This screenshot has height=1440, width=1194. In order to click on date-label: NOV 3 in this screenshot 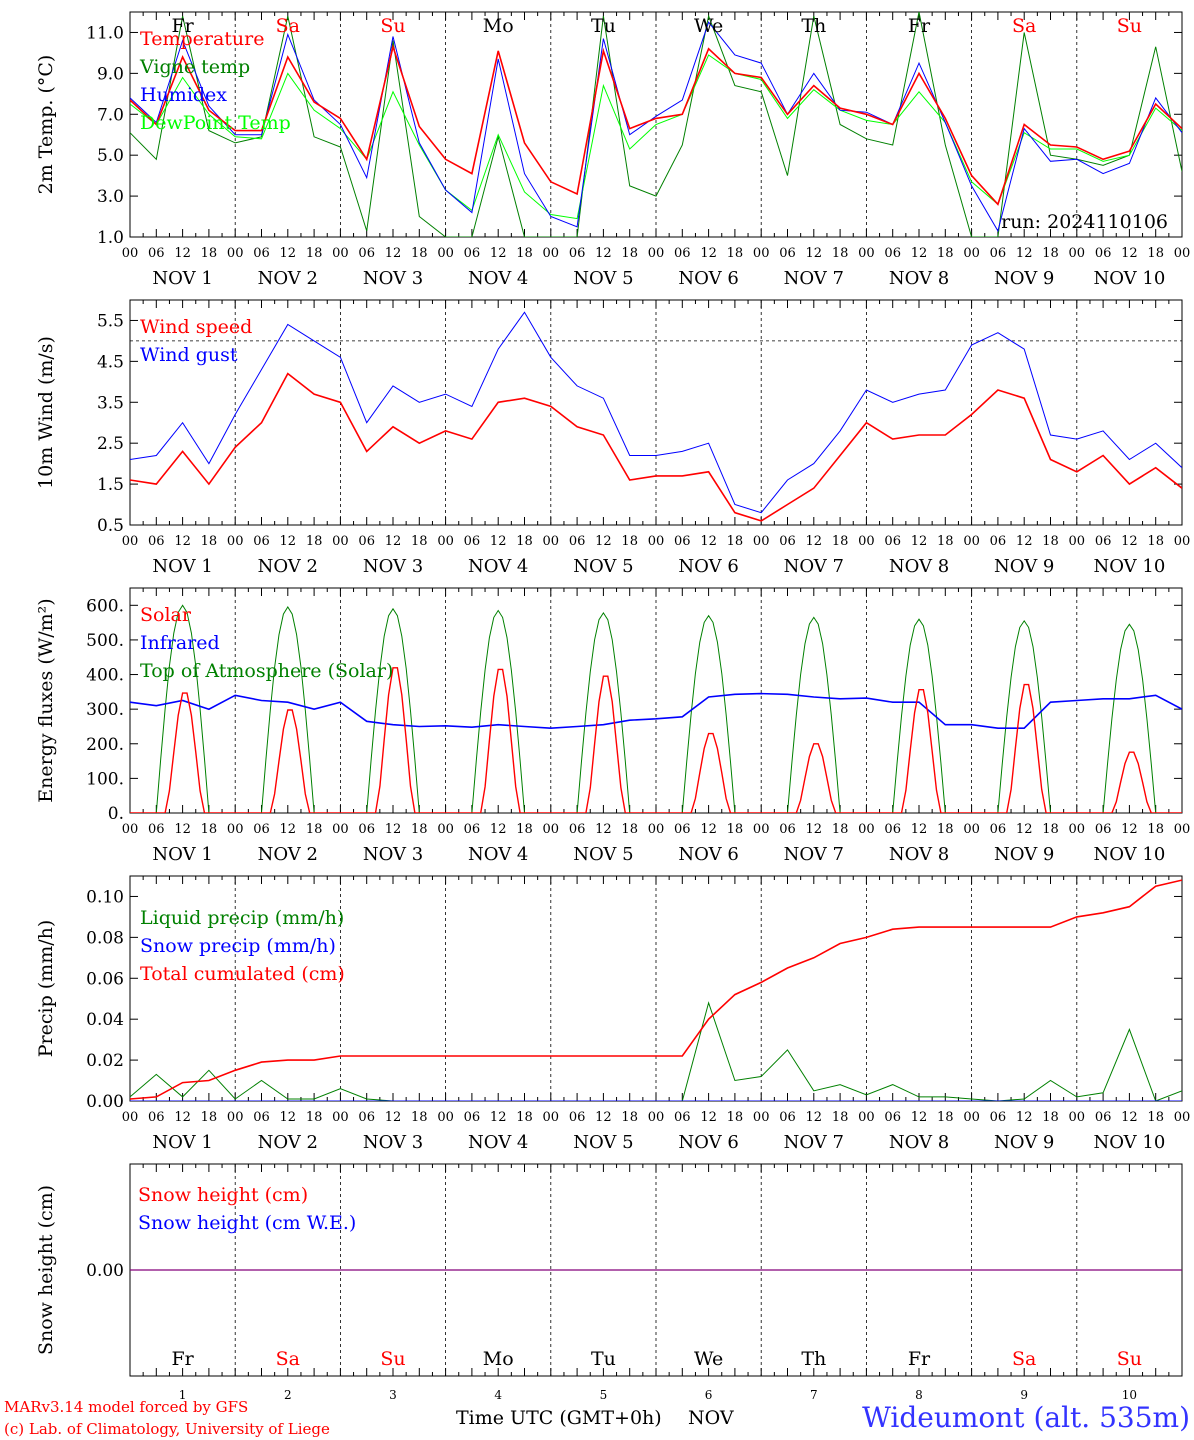, I will do `click(393, 854)`.